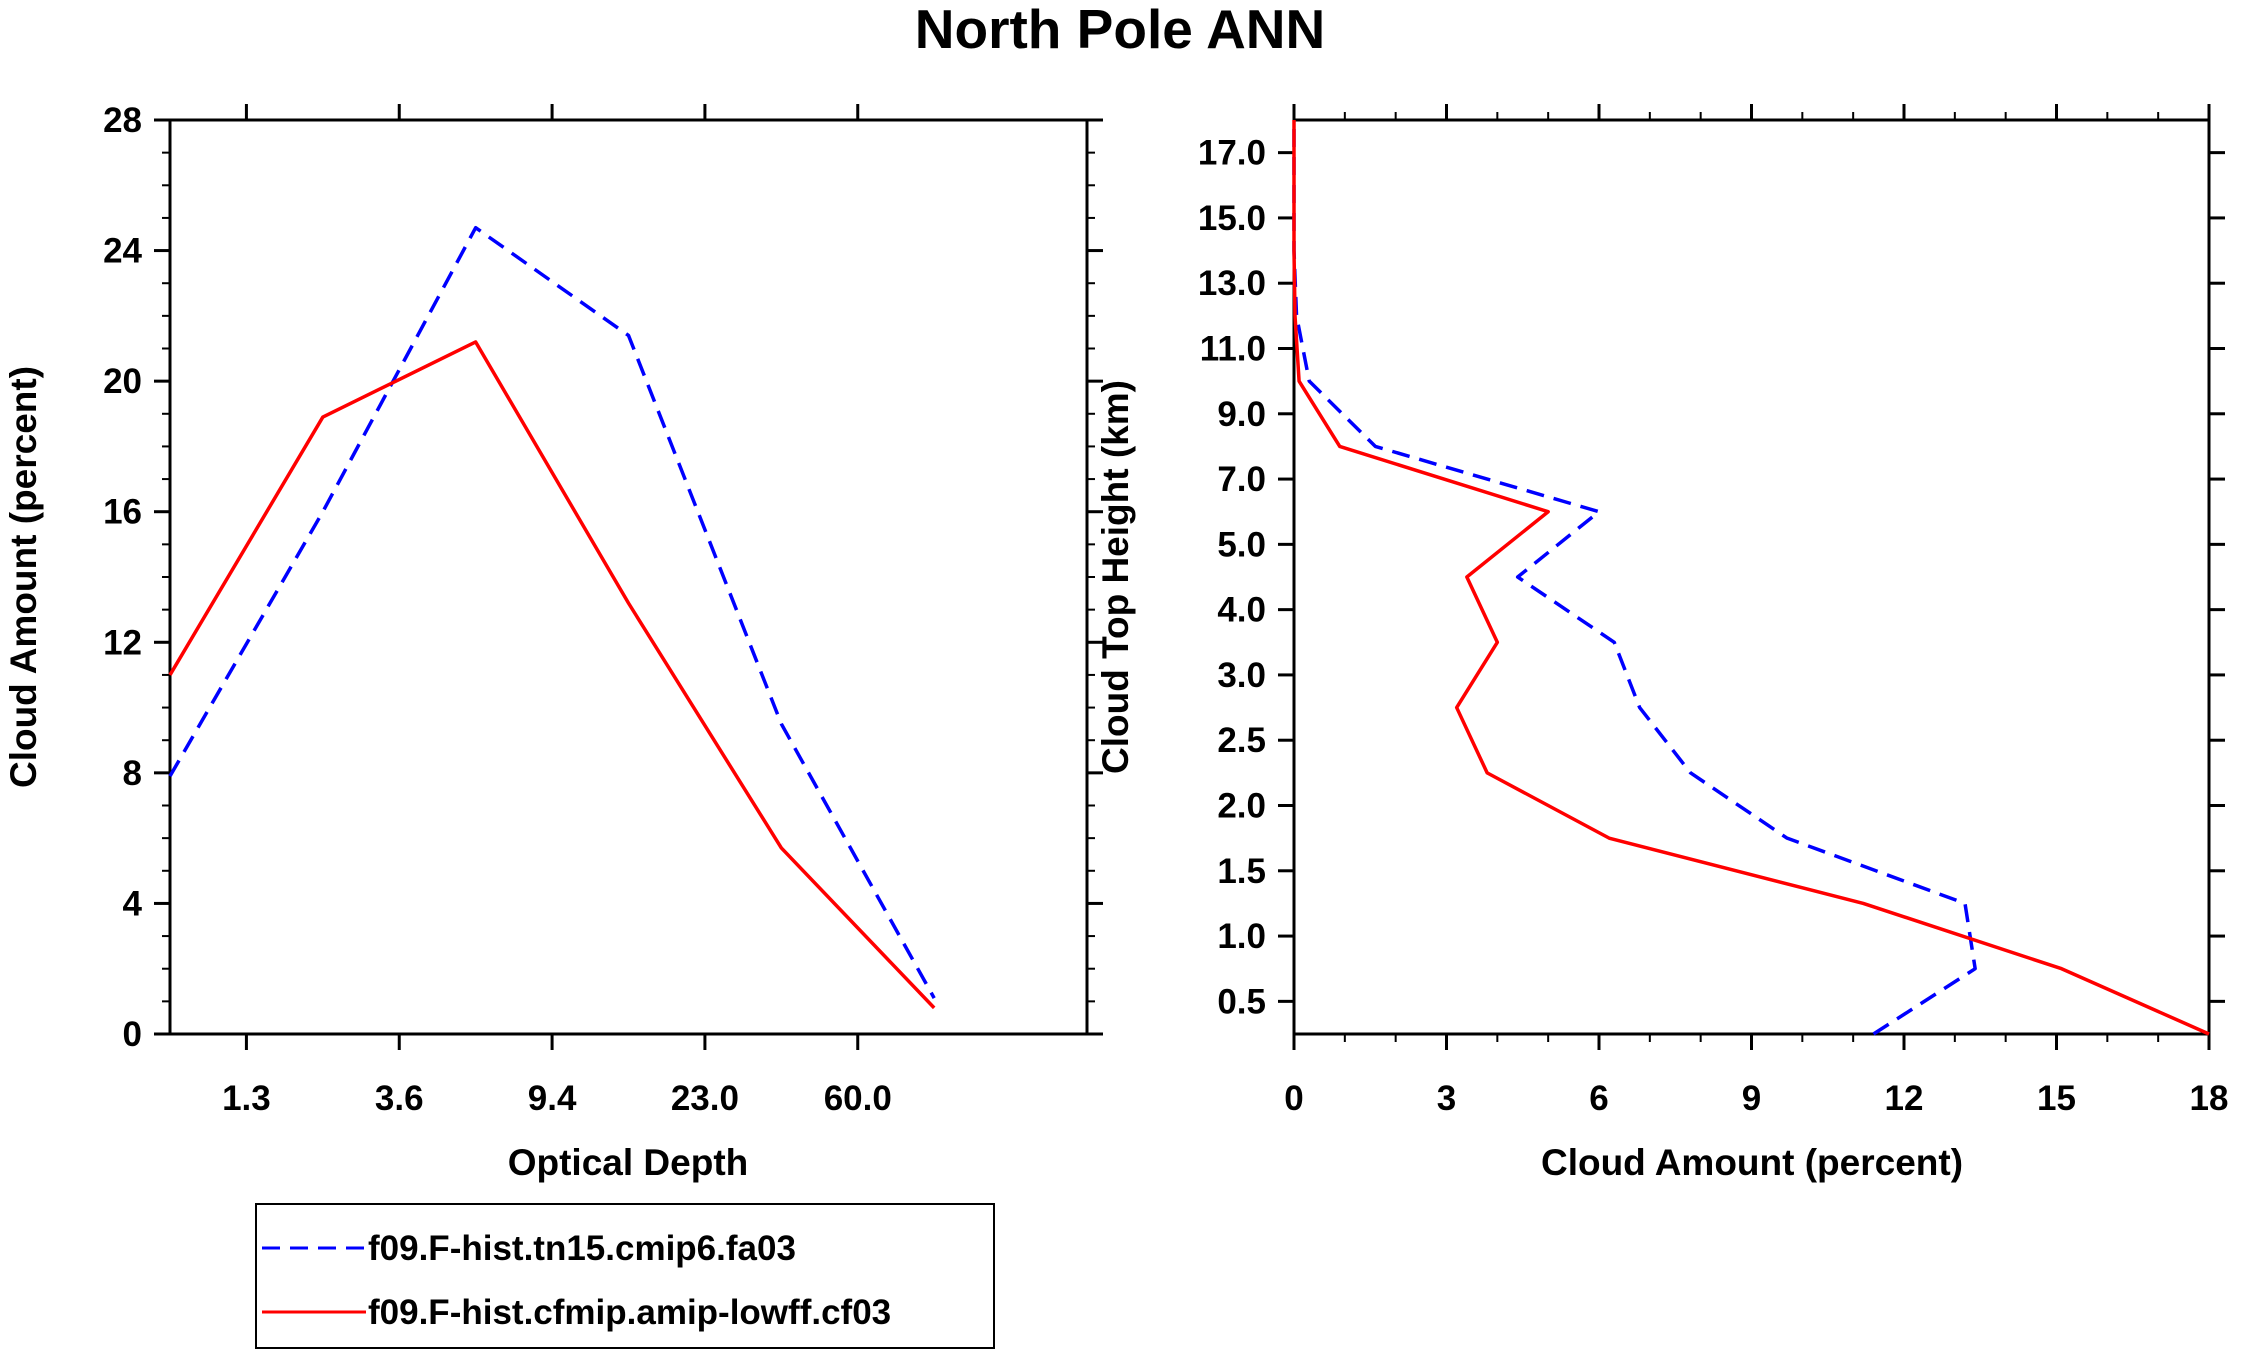  I want to click on legend-box, so click(625, 1276).